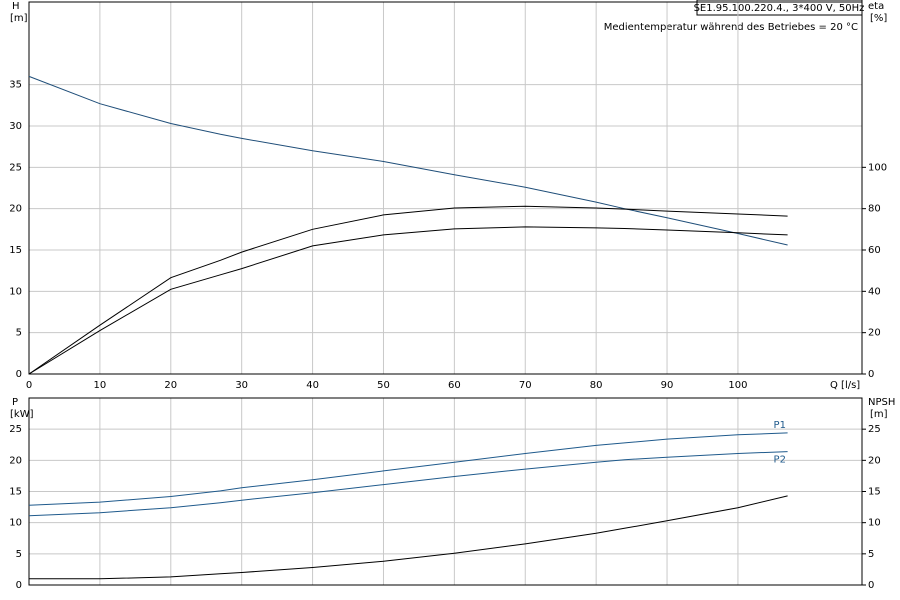  What do you see at coordinates (845, 385) in the screenshot?
I see `x-axis-label: Q [l/s]` at bounding box center [845, 385].